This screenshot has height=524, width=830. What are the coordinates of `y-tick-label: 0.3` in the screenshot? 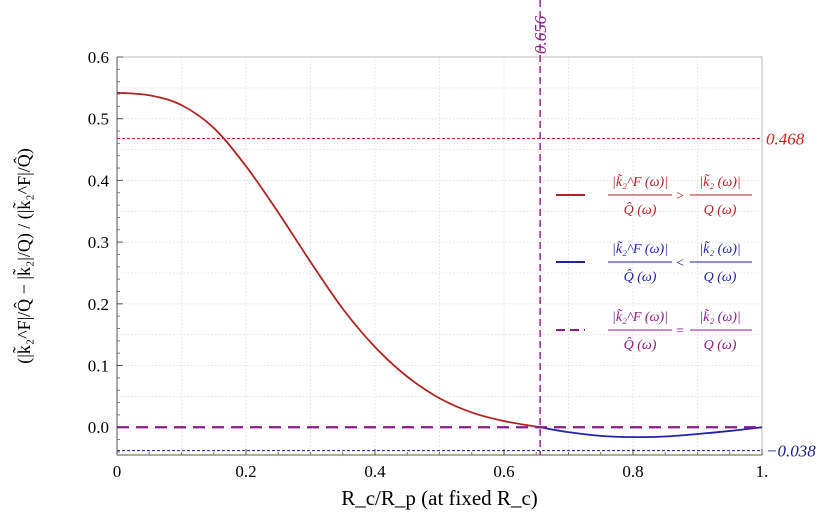 It's located at (98, 242).